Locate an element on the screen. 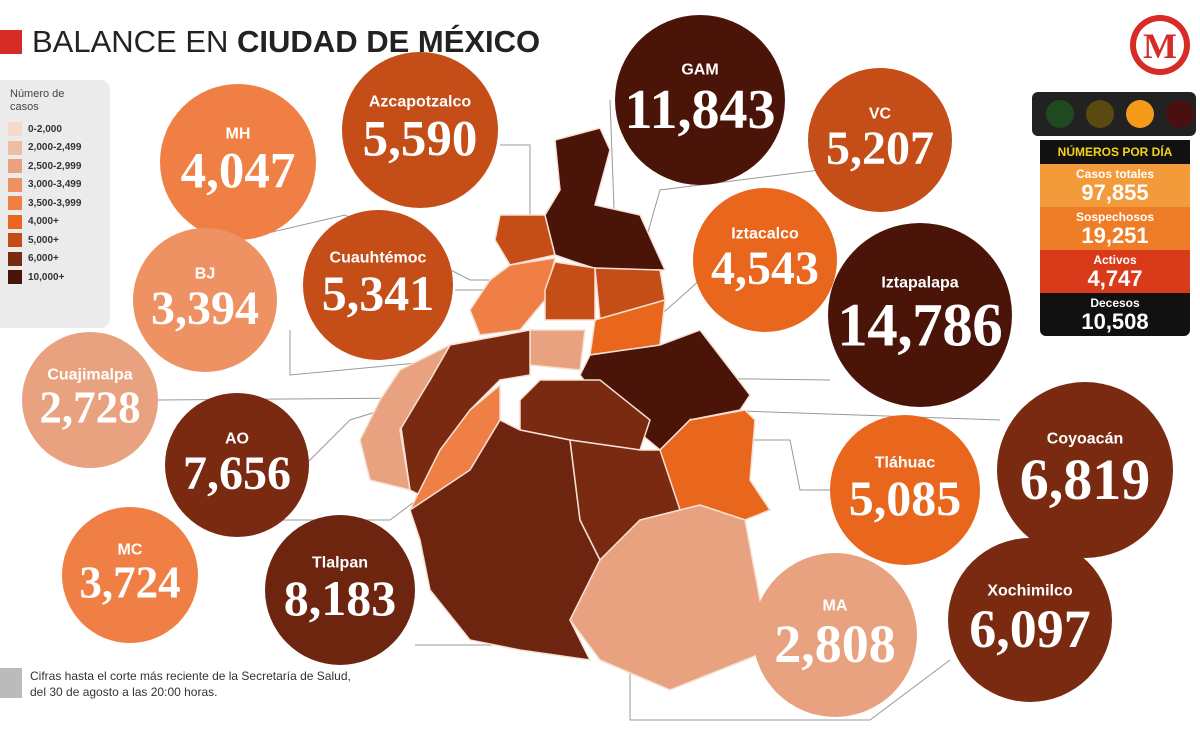  stat-value: 97,855 is located at coordinates (1115, 192).